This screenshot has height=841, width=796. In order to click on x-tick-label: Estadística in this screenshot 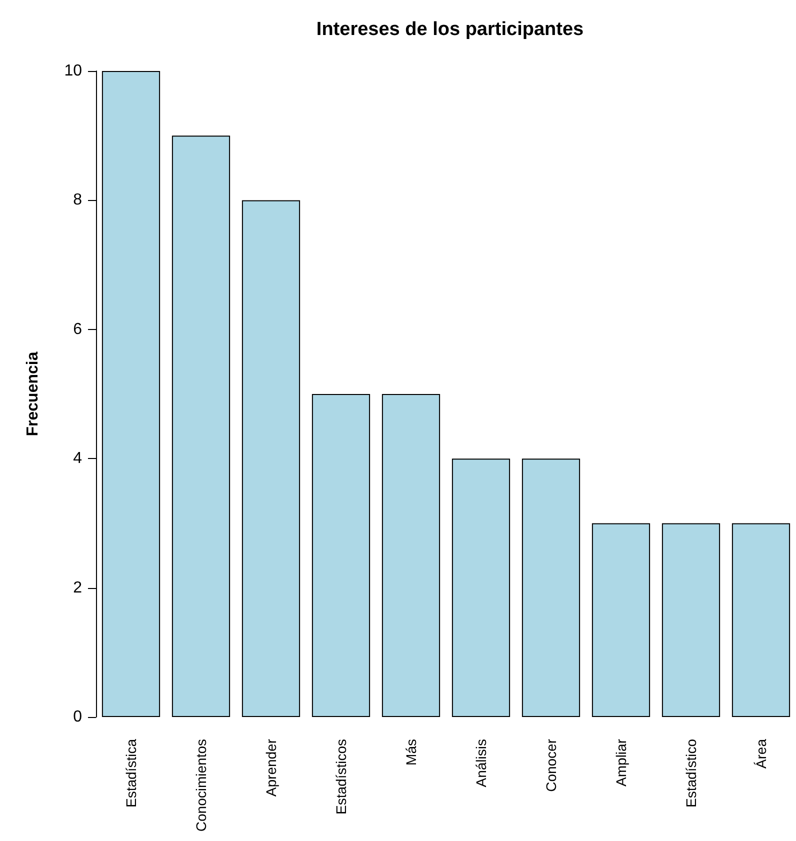, I will do `click(131, 773)`.